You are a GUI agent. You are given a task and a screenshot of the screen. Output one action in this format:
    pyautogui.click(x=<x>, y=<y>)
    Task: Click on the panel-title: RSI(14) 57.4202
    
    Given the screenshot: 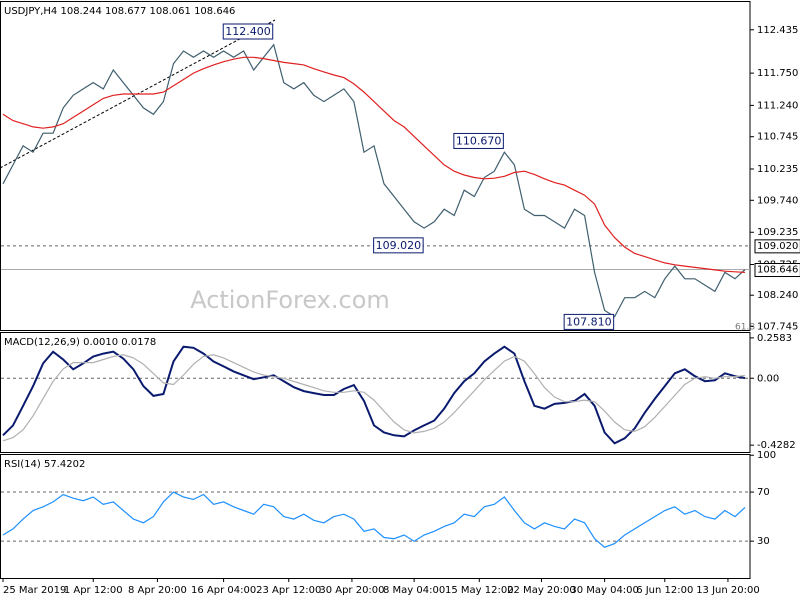 What is the action you would take?
    pyautogui.click(x=44, y=464)
    